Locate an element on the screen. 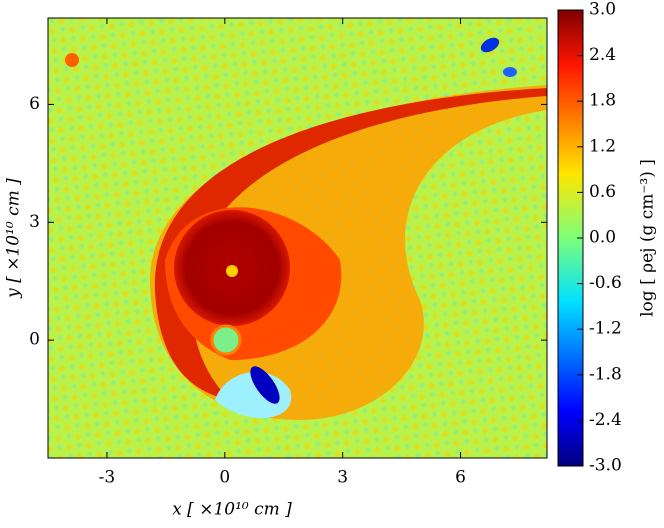 This screenshot has height=528, width=664. colorbar-label: log [ ρej (g cm⁻³) ] is located at coordinates (648, 238).